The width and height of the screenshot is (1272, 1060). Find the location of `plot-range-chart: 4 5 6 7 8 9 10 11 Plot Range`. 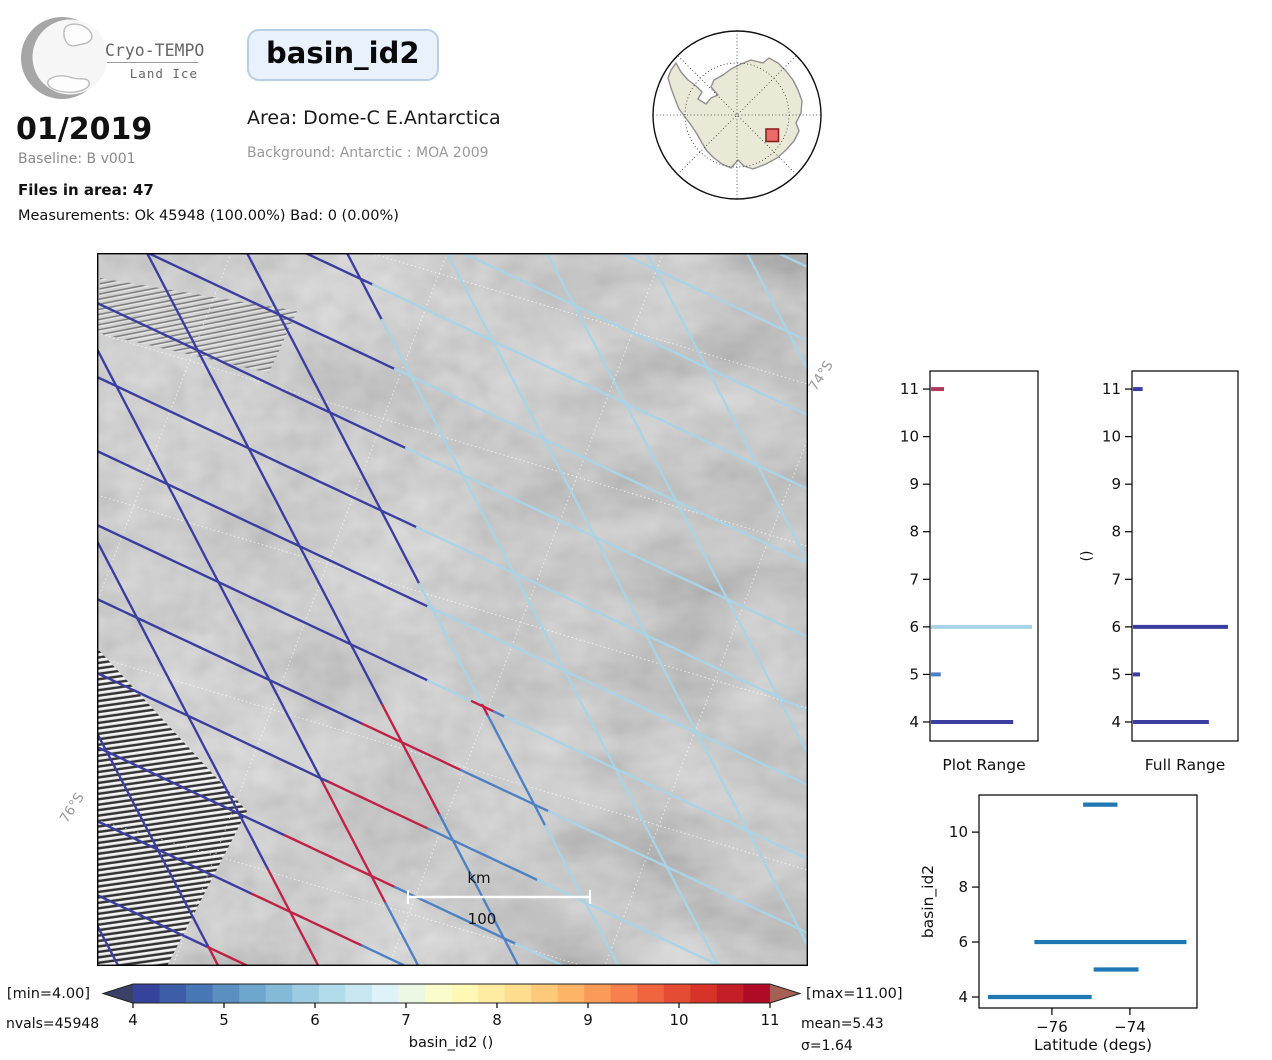

plot-range-chart: 4 5 6 7 8 9 10 11 Plot Range is located at coordinates (969, 572).